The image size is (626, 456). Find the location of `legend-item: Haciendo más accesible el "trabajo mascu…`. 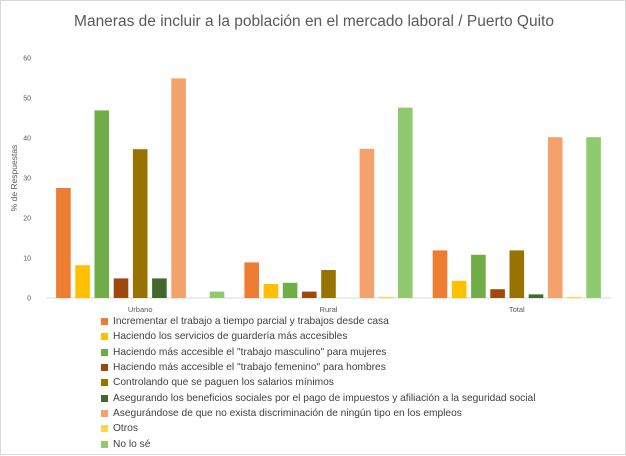

legend-item: Haciendo más accesible el "trabajo mascu… is located at coordinates (318, 352).